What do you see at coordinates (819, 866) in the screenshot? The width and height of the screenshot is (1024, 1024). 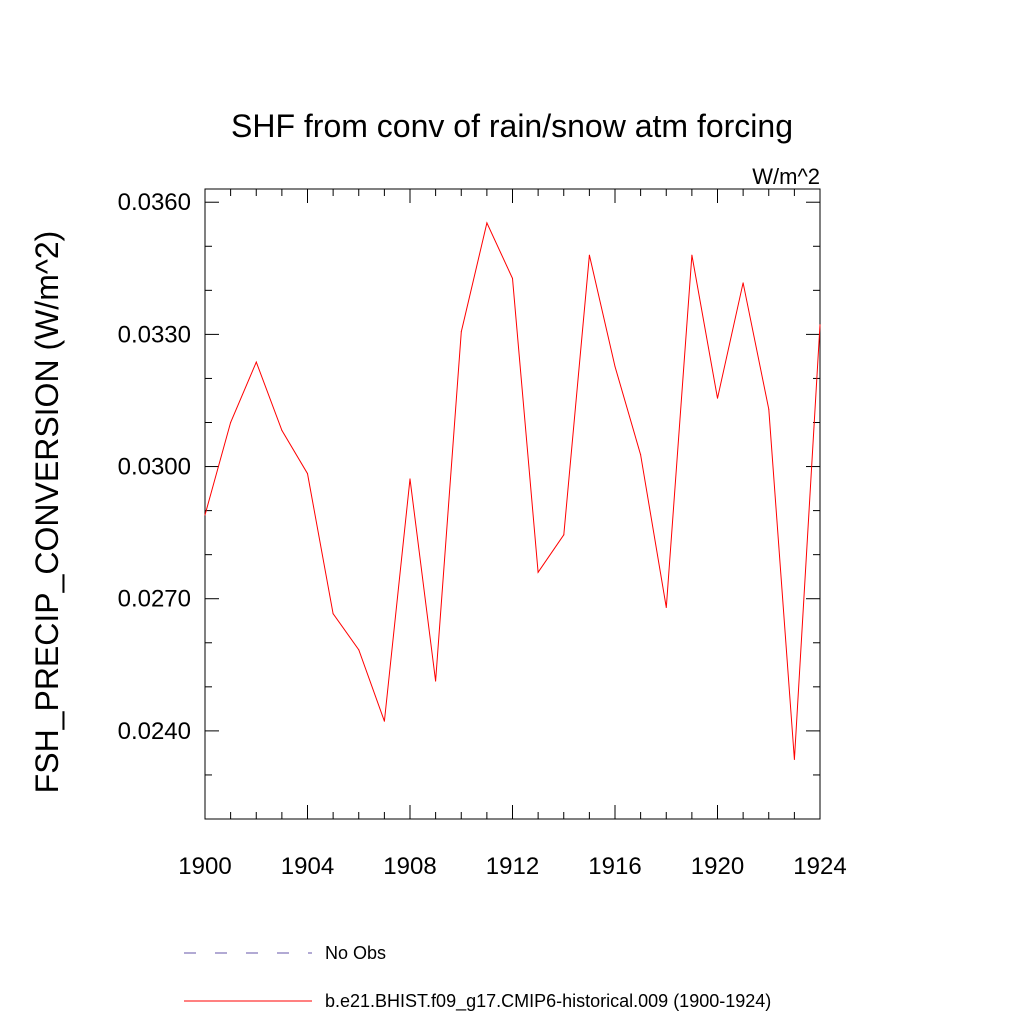 I see `x-tick-label: 1924` at bounding box center [819, 866].